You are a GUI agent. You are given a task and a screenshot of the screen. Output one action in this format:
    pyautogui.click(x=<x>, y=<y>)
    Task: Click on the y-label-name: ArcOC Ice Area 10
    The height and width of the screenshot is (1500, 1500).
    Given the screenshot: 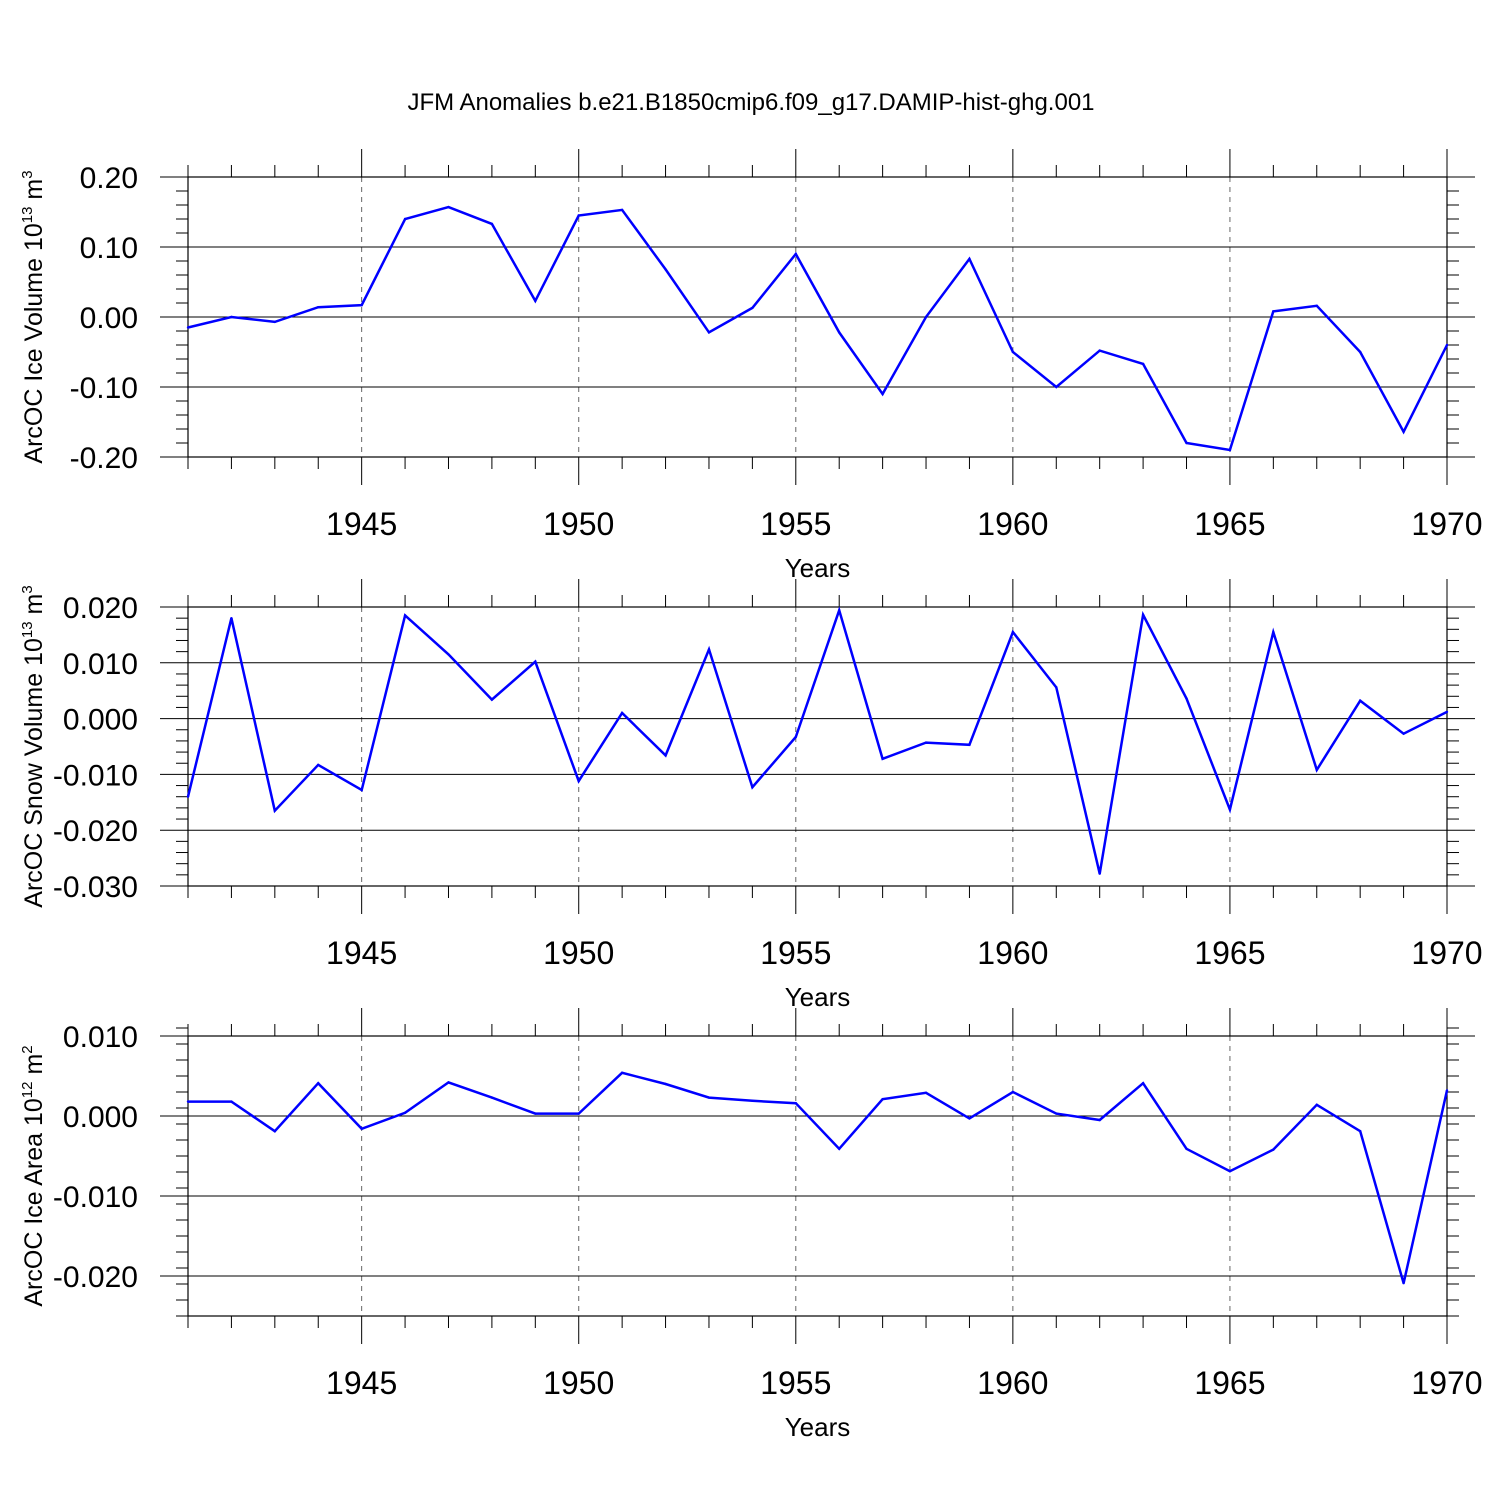 What is the action you would take?
    pyautogui.click(x=34, y=1202)
    